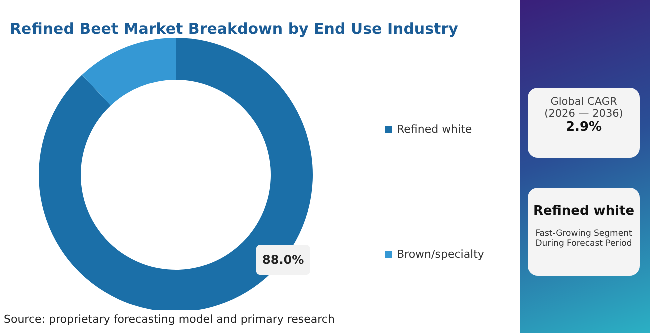 Image resolution: width=650 pixels, height=333 pixels. I want to click on text: During Forecast Period, so click(584, 244).